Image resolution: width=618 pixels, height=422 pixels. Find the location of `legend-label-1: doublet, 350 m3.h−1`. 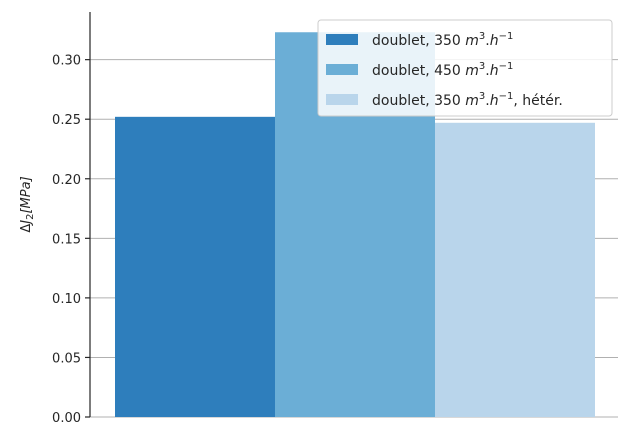

legend-label-1: doublet, 350 m3.h−1 is located at coordinates (442, 40).